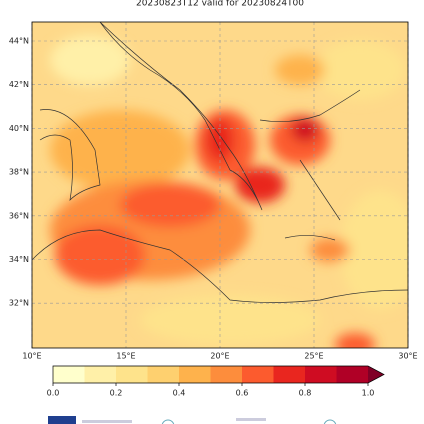  What do you see at coordinates (192, 420) in the screenshot?
I see `logos` at bounding box center [192, 420].